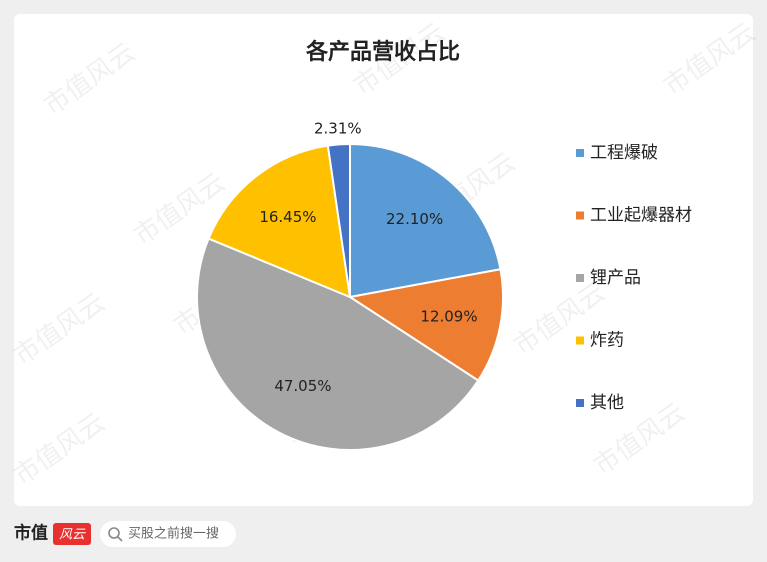 The width and height of the screenshot is (767, 562). I want to click on search-placeholder: 买股之前搜一搜, so click(173, 534).